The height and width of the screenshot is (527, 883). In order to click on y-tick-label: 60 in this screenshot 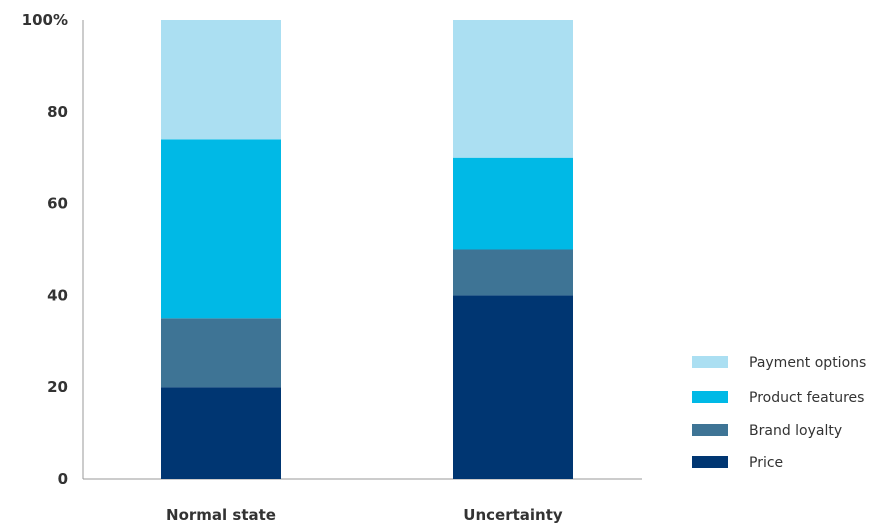, I will do `click(57, 204)`.